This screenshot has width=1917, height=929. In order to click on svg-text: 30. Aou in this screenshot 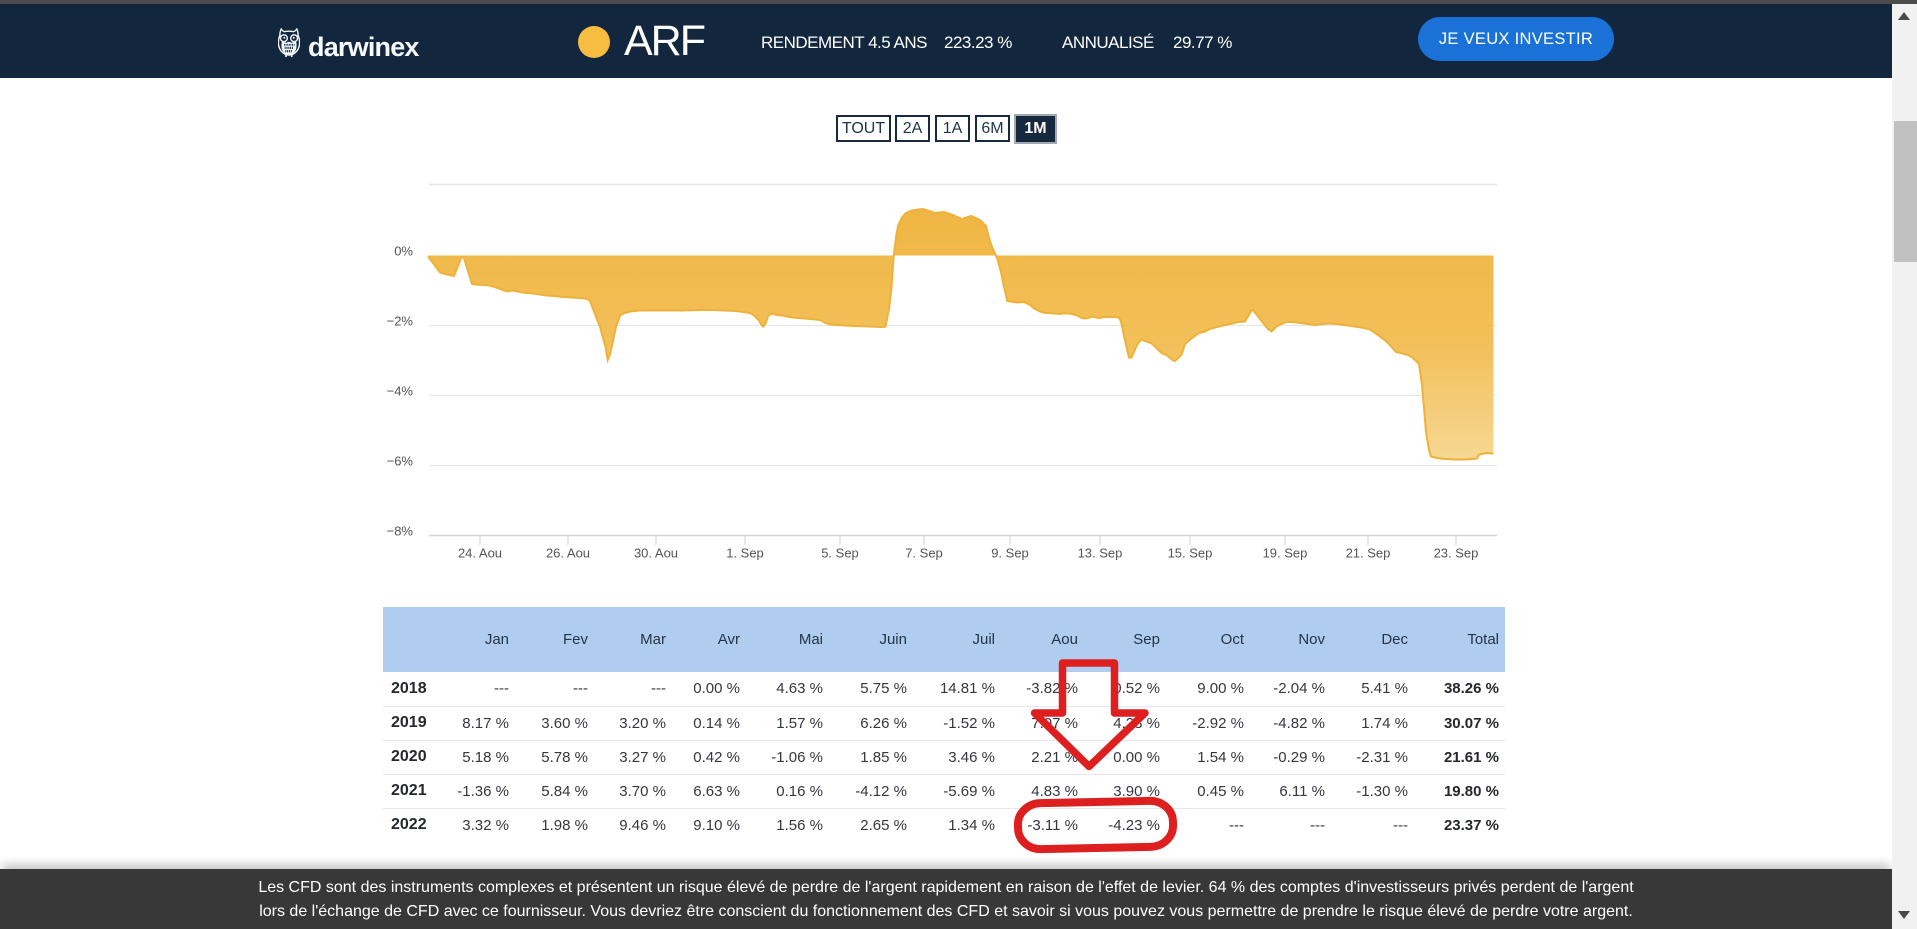, I will do `click(656, 553)`.